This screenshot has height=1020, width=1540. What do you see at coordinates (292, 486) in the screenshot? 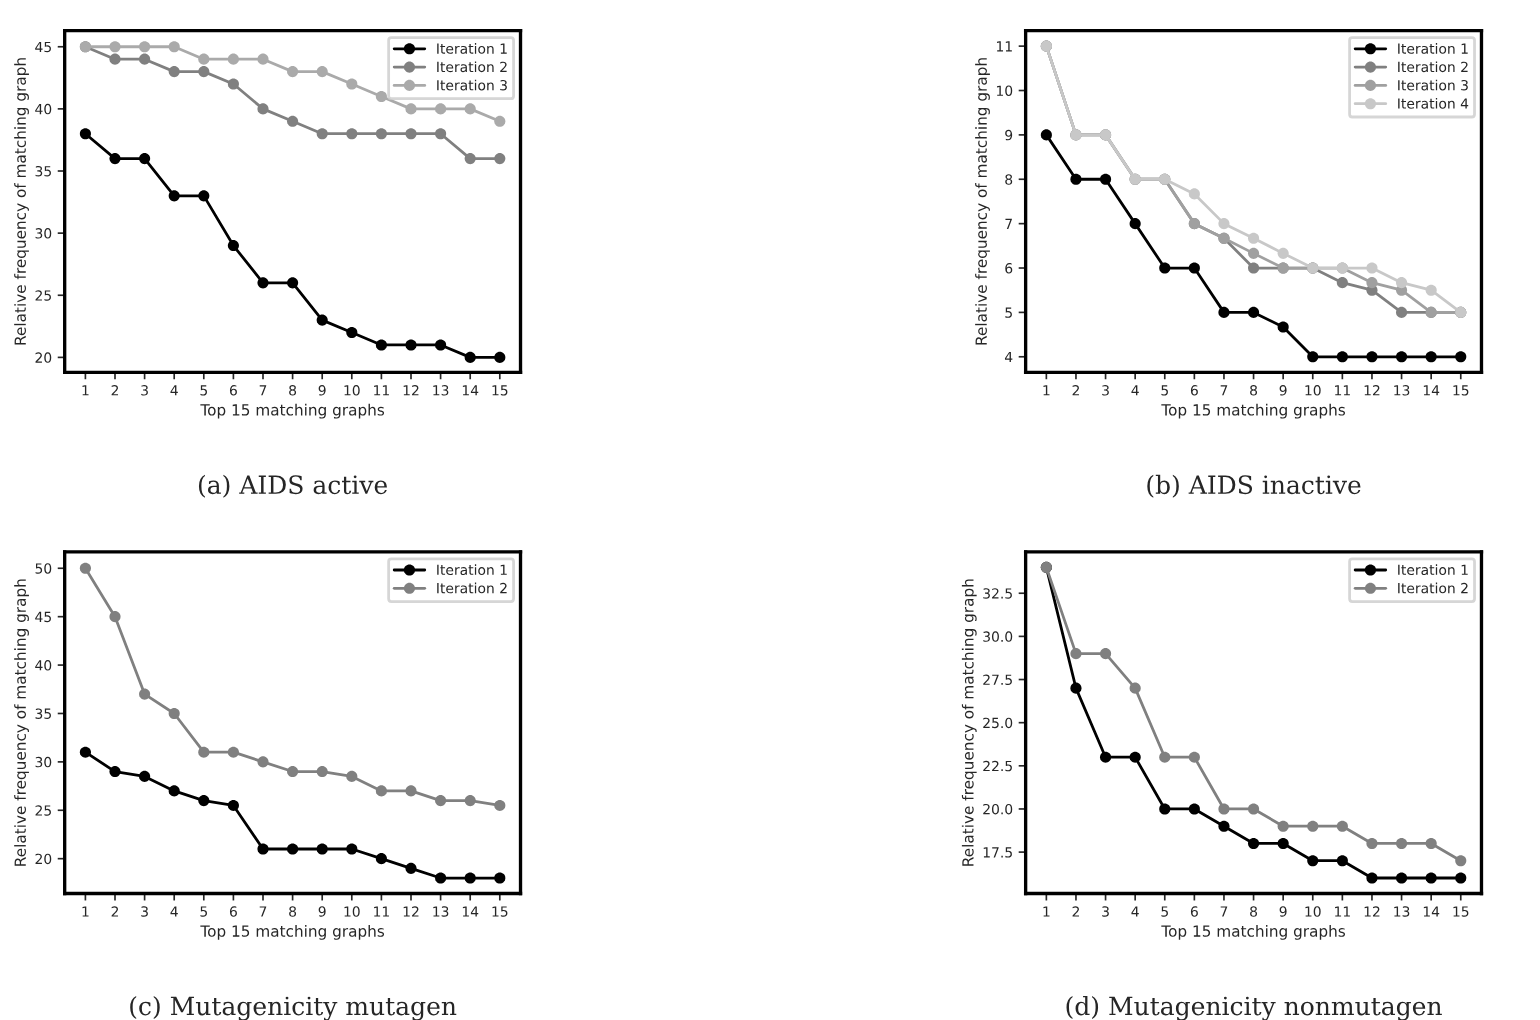
I see `text: (a) AIDS active` at bounding box center [292, 486].